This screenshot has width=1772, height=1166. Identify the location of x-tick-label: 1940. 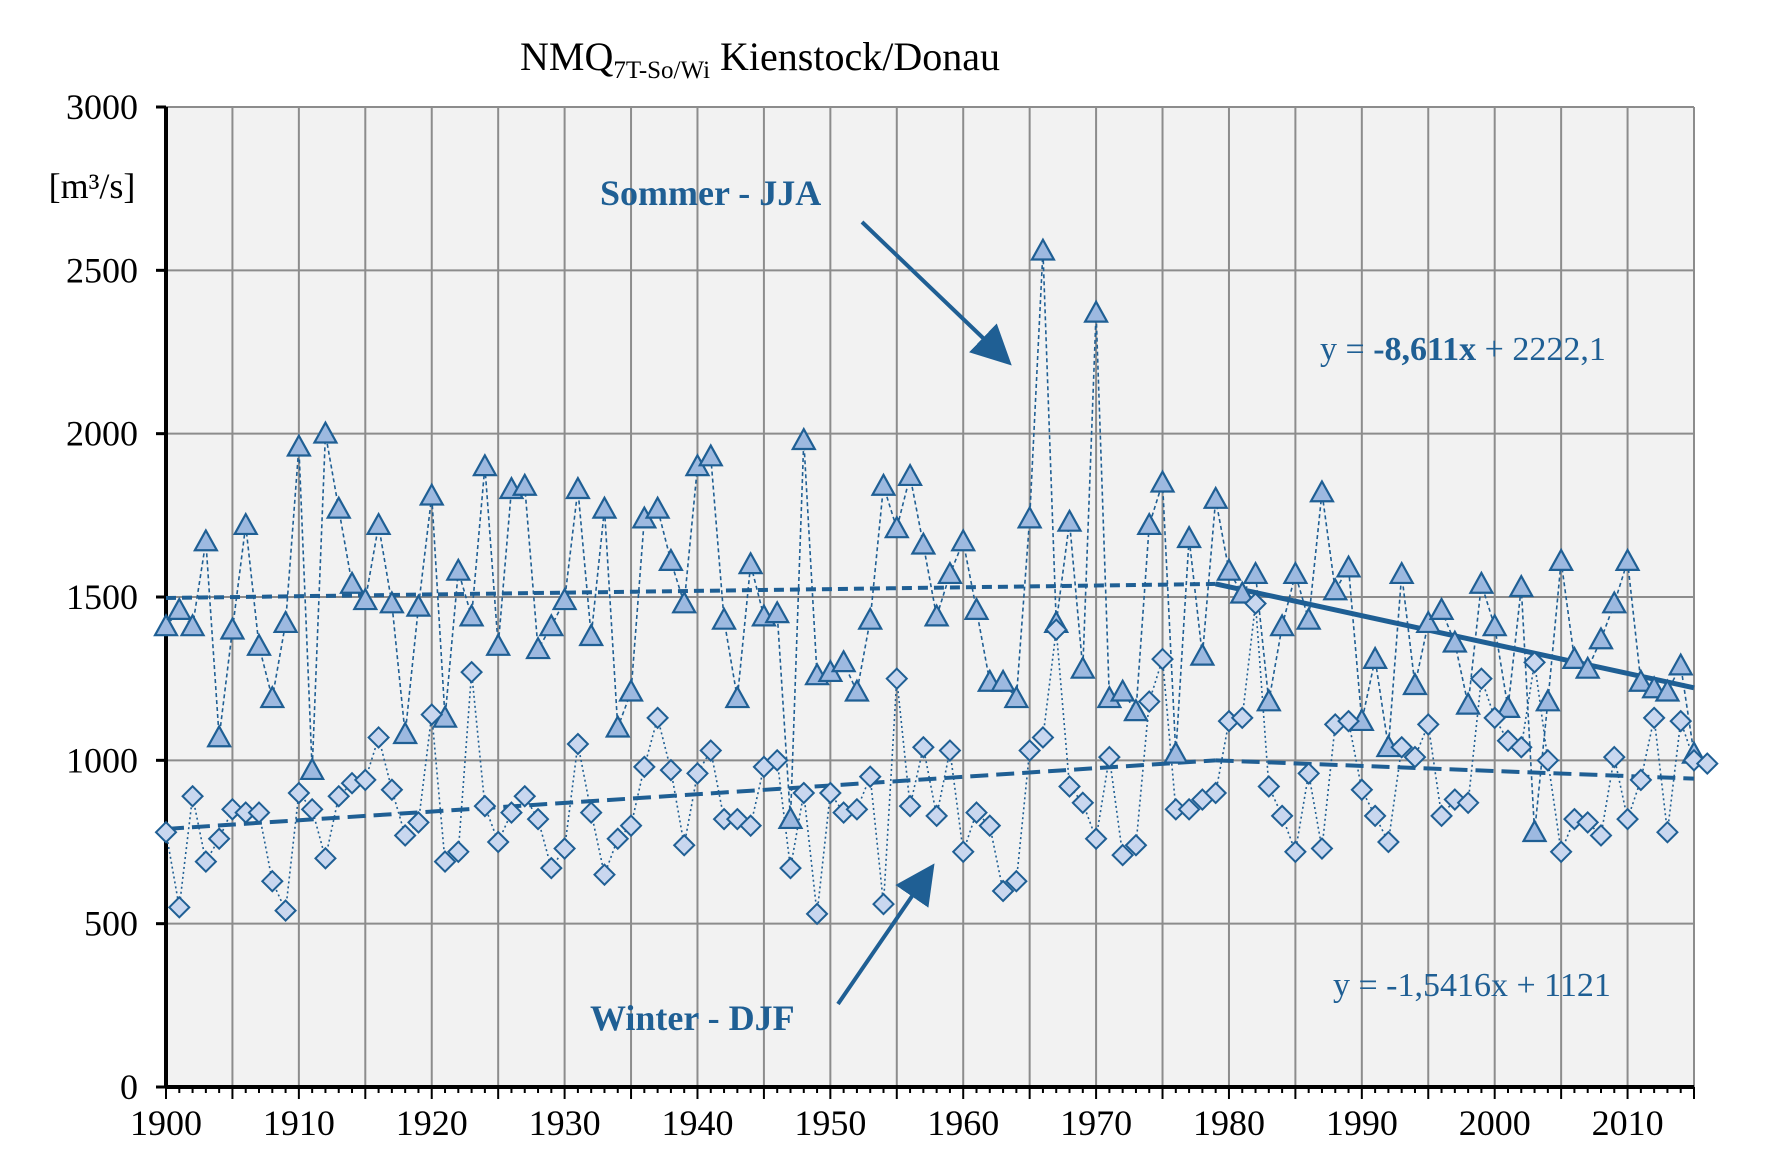
(697, 1123).